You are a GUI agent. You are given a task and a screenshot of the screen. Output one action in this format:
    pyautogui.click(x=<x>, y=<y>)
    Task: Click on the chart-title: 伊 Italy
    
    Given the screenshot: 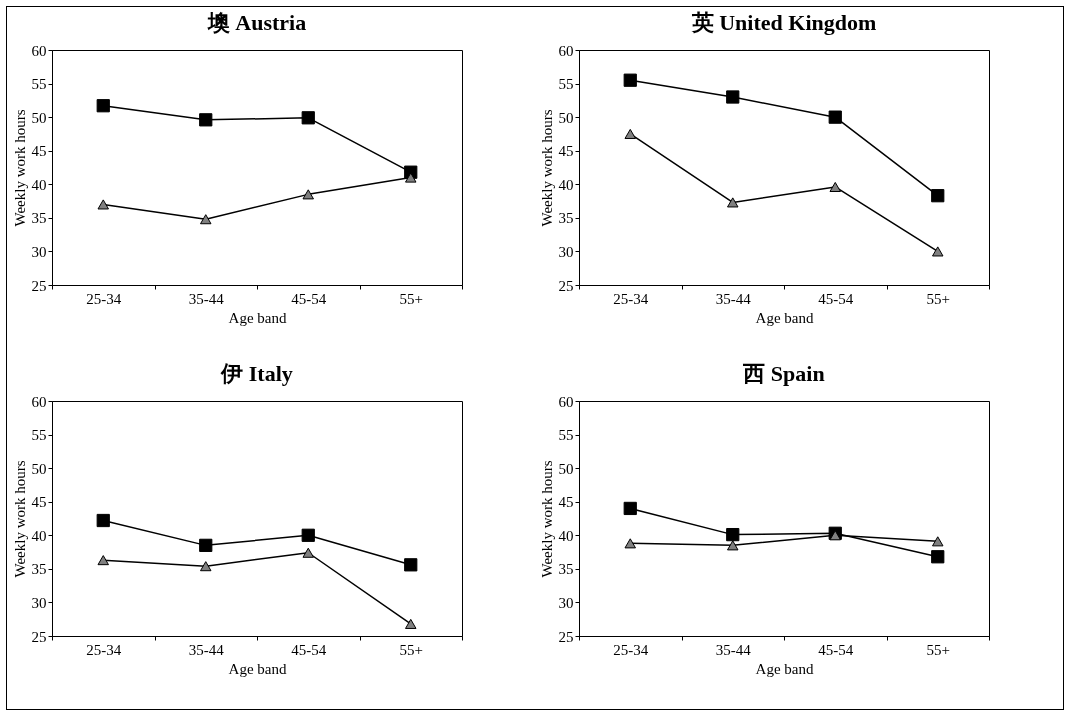 What is the action you would take?
    pyautogui.click(x=256, y=373)
    